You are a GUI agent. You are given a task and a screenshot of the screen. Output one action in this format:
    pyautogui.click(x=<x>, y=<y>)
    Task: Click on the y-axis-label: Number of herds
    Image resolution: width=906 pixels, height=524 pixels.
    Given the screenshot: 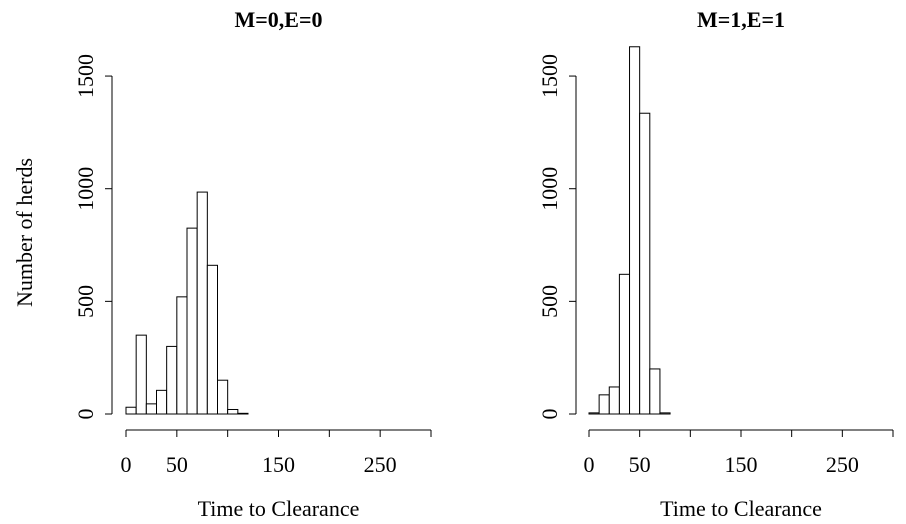 What is the action you would take?
    pyautogui.click(x=24, y=232)
    